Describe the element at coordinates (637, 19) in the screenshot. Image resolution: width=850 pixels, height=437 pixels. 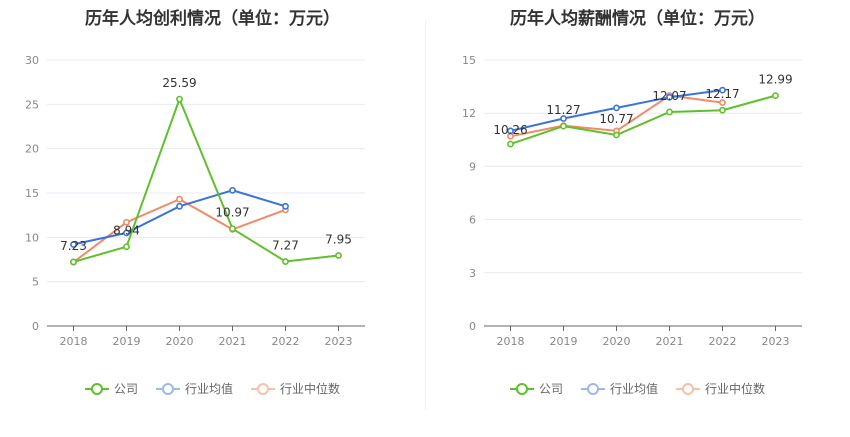
I see `chart-title: 历年人均薪酬情况（单位：万元）` at that location.